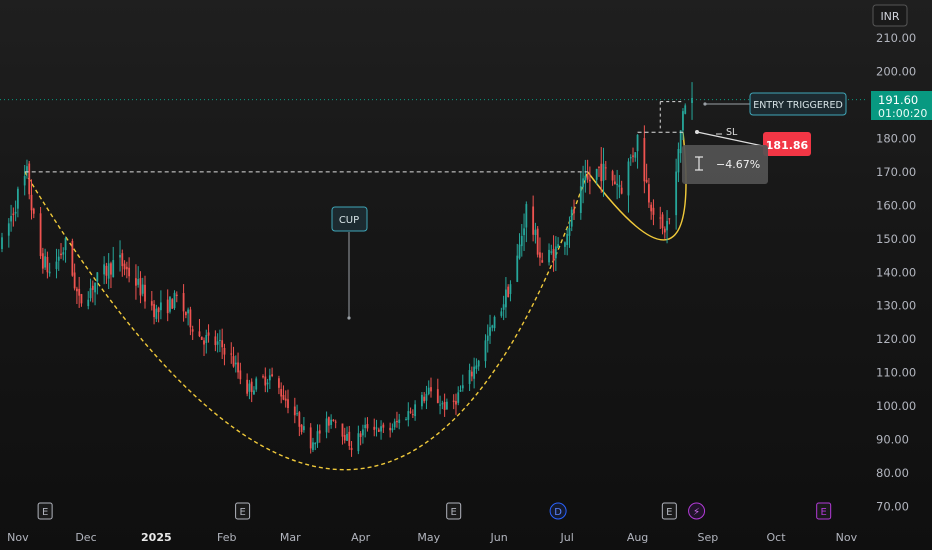 The height and width of the screenshot is (550, 932). I want to click on dividend-event-icon, so click(558, 511).